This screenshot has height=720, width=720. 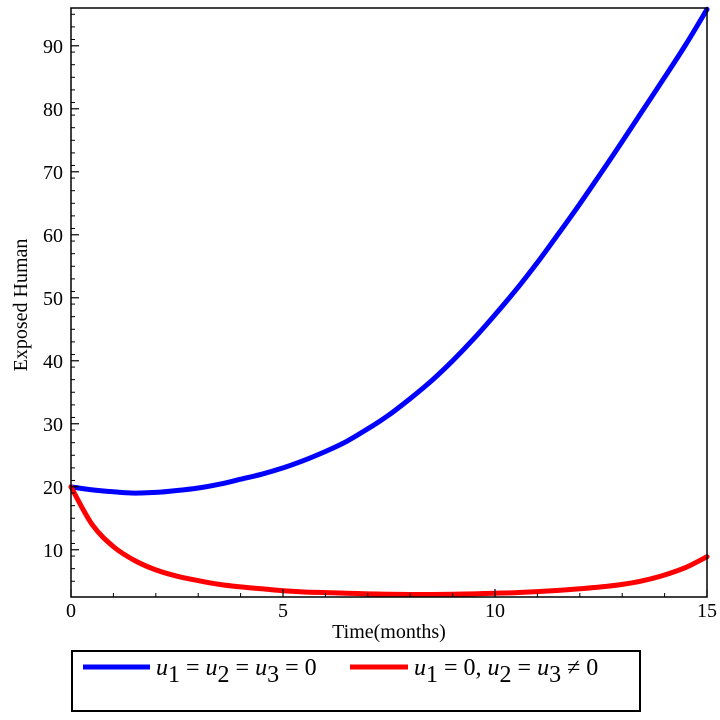 I want to click on y-tick-label: 60, so click(x=53, y=236).